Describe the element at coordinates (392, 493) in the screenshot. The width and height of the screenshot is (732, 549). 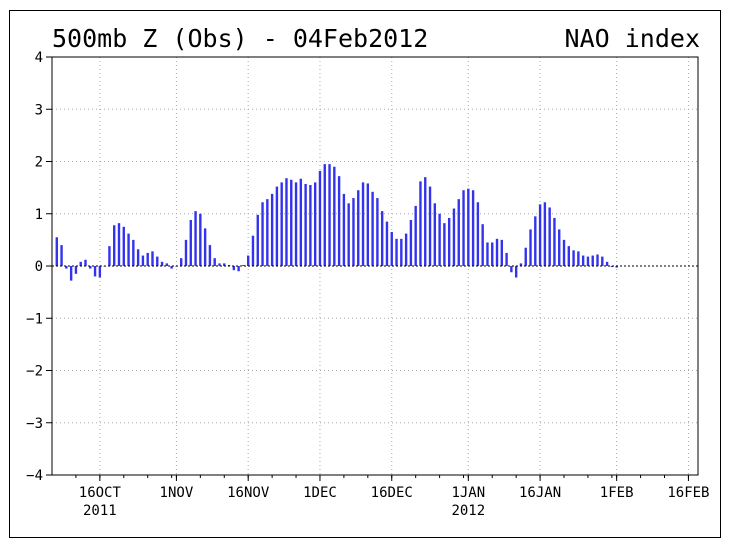
I see `x-tick-label: 16DEC` at that location.